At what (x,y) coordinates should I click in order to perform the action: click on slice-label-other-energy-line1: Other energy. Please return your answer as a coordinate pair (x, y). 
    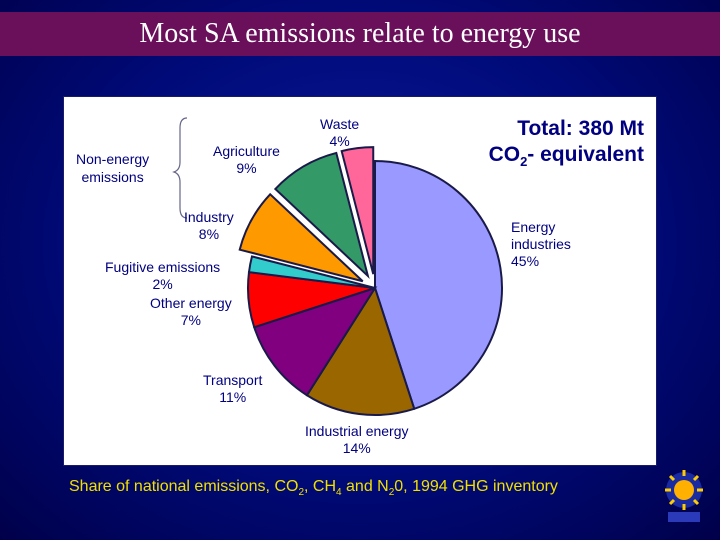
    Looking at the image, I should click on (191, 303).